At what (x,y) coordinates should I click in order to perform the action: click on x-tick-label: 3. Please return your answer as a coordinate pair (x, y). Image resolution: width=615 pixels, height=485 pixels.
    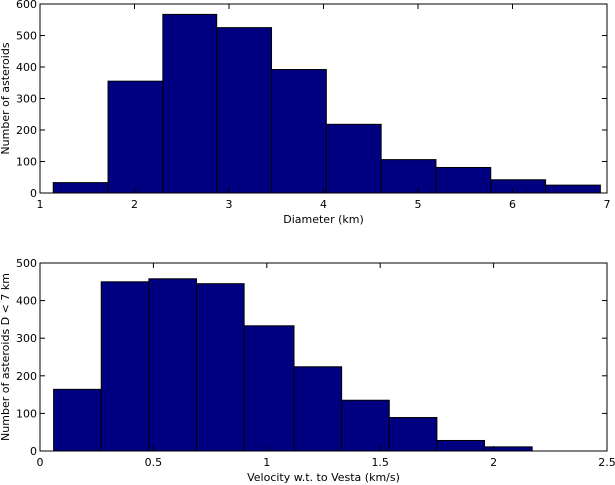
    Looking at the image, I should click on (229, 204).